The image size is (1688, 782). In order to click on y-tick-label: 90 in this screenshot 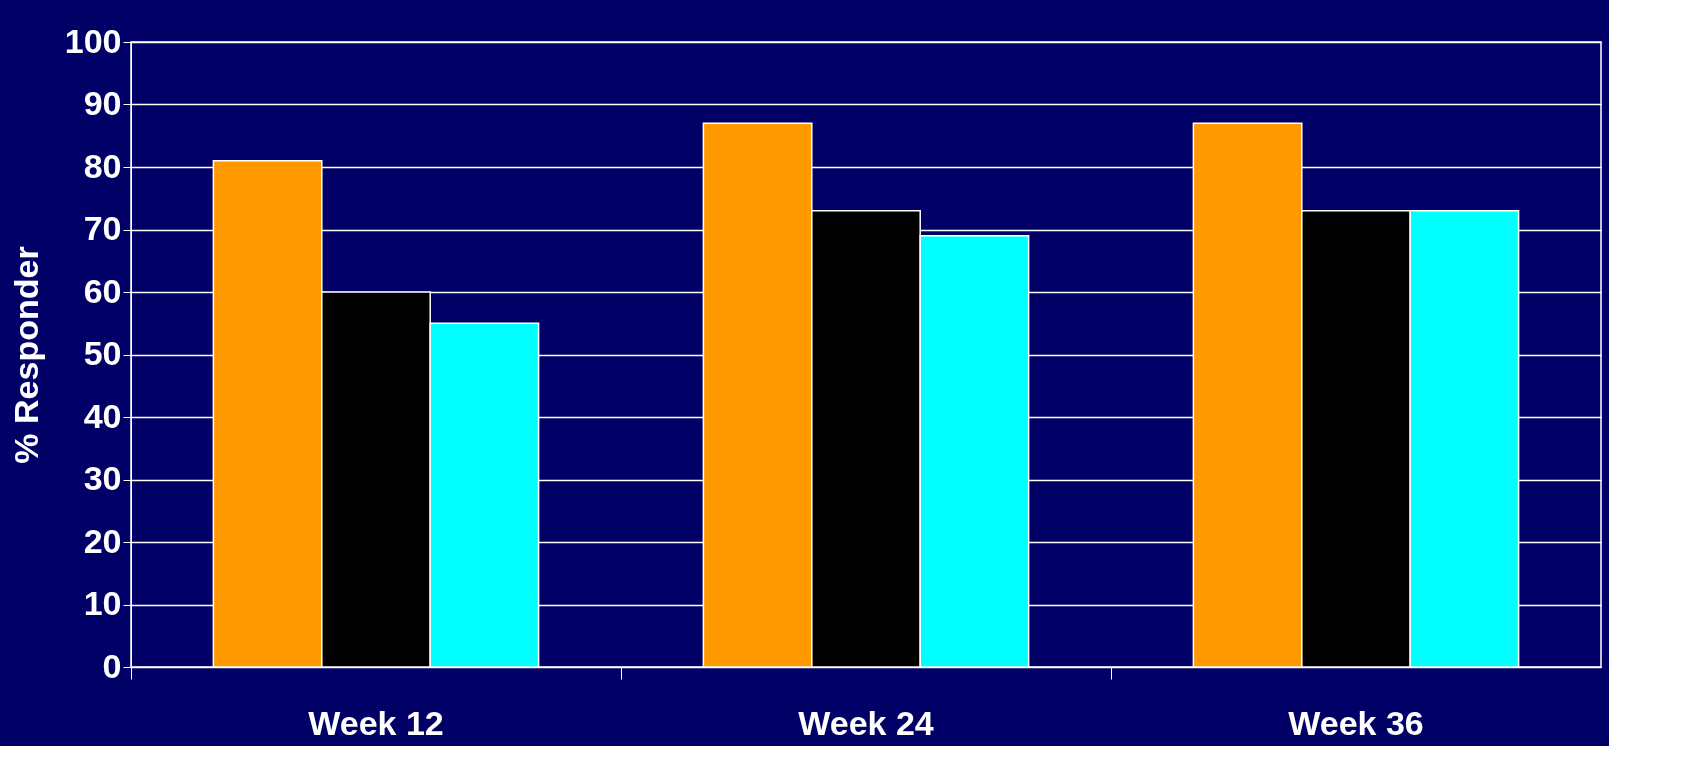, I will do `click(102, 103)`.